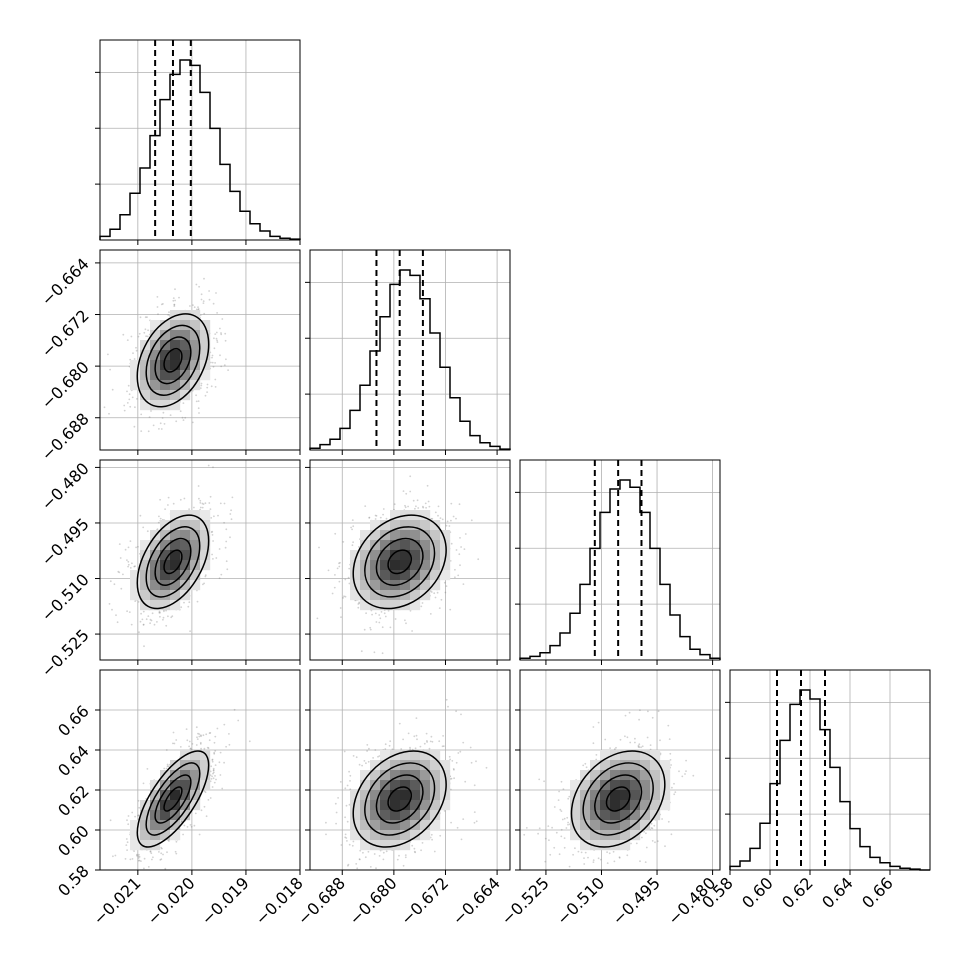 This screenshot has height=970, width=970. I want to click on y-tick-label: −0.664, so click(65, 281).